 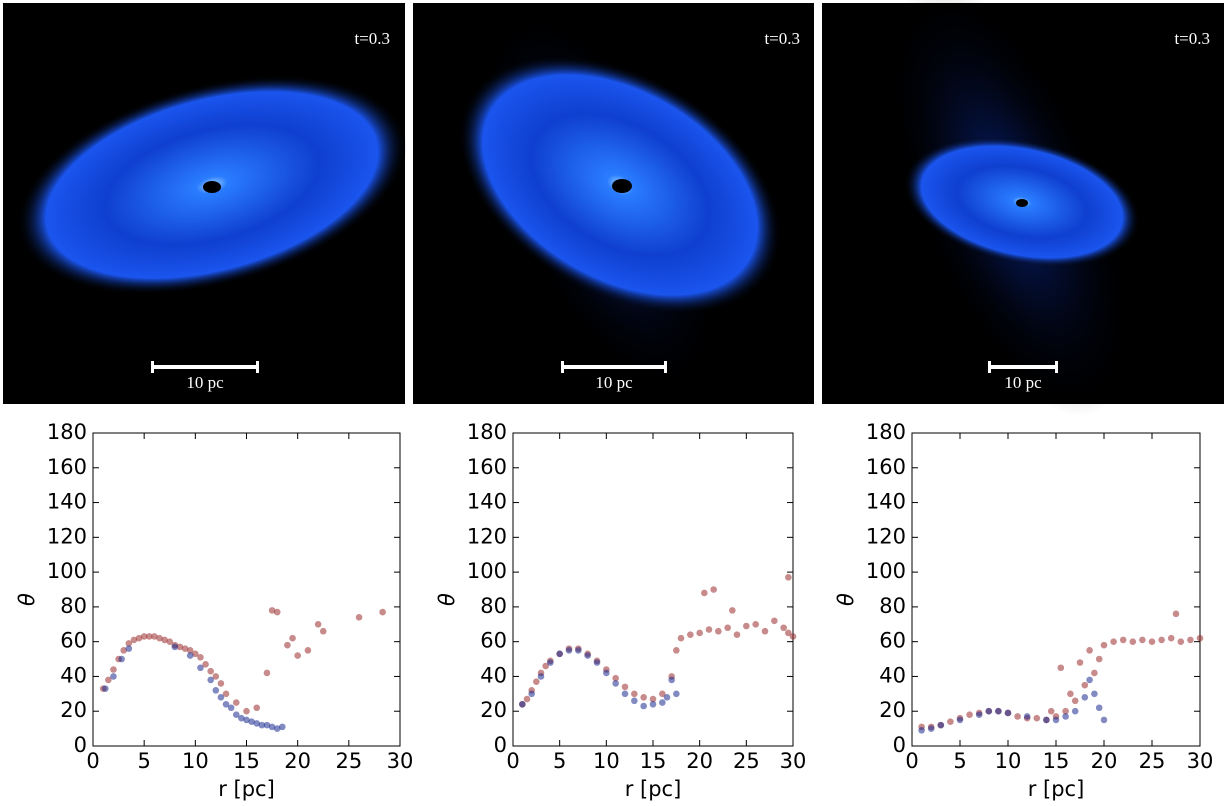 I want to click on y-tick-label: 180, so click(x=67, y=432).